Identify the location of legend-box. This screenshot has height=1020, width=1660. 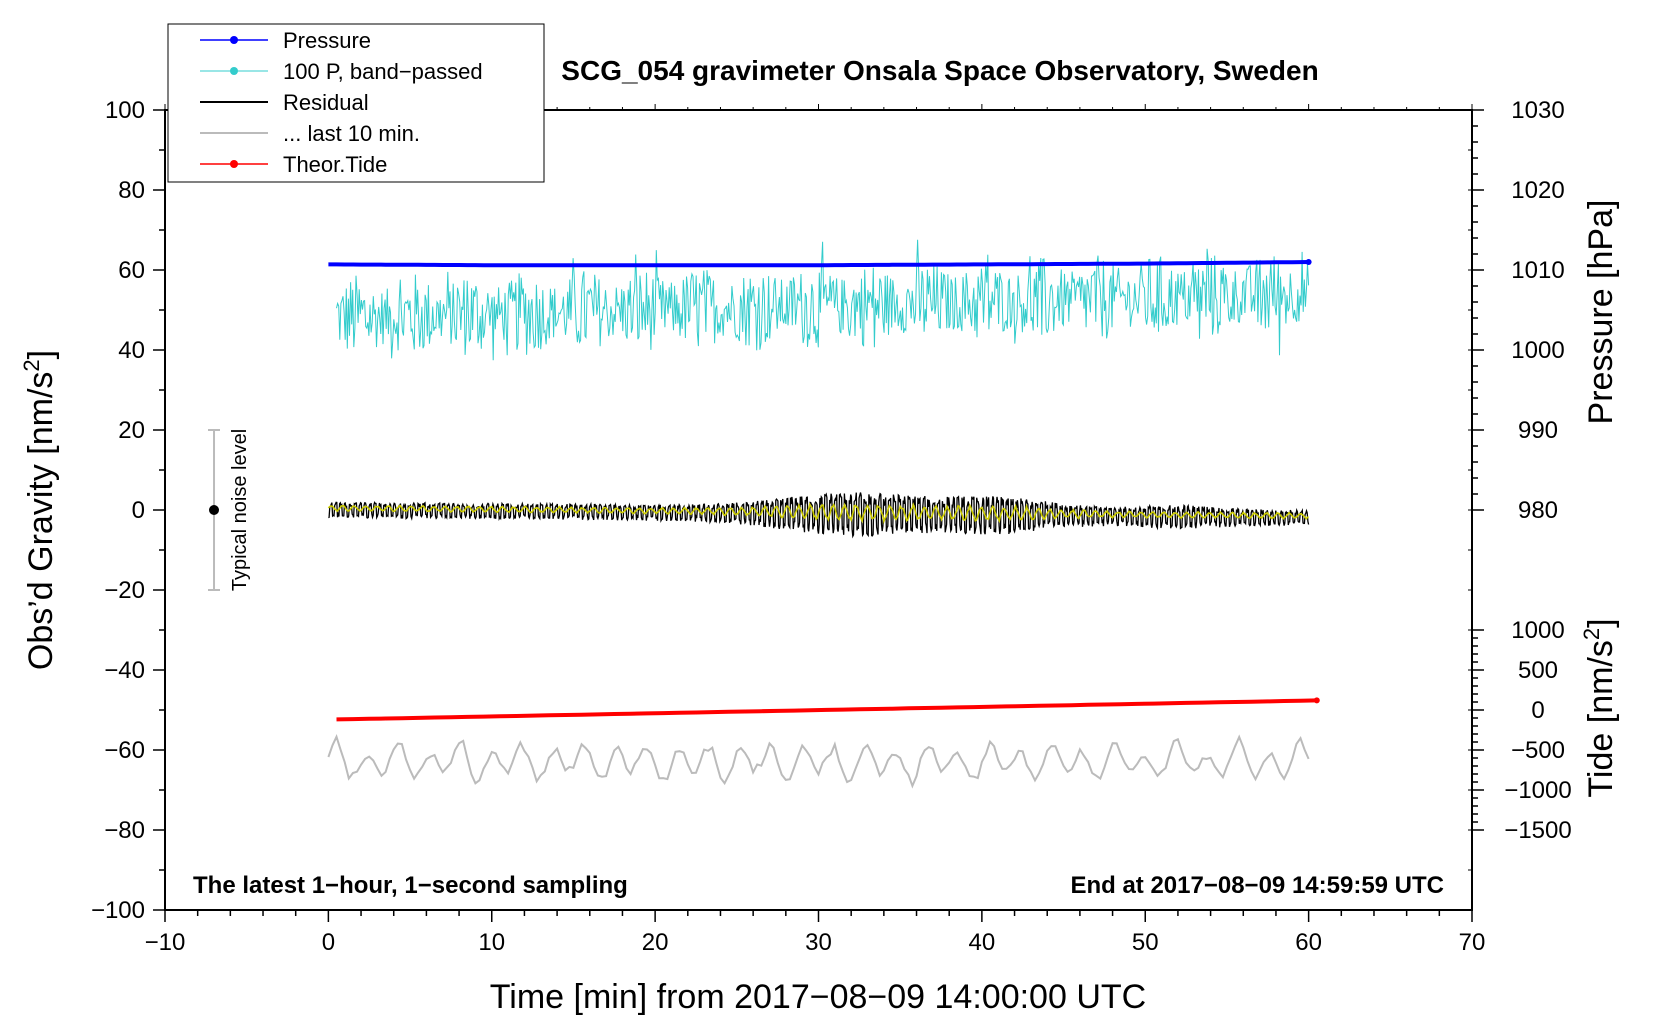
(356, 103).